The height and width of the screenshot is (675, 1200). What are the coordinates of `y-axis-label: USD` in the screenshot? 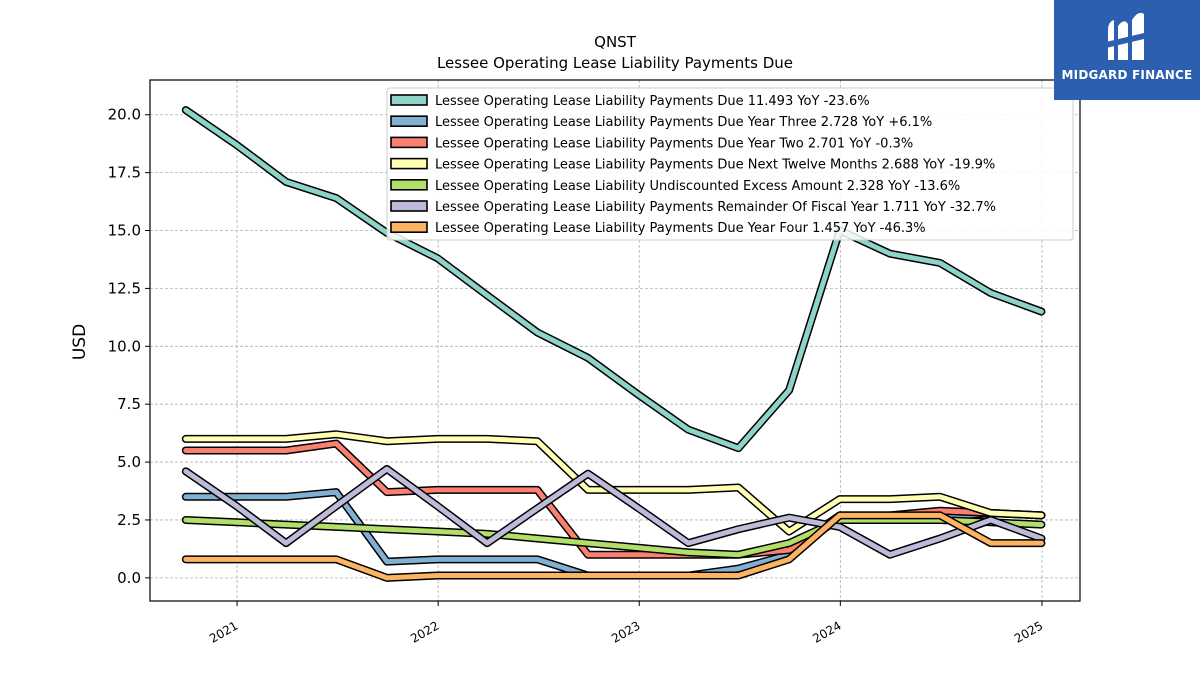 It's located at (80, 342).